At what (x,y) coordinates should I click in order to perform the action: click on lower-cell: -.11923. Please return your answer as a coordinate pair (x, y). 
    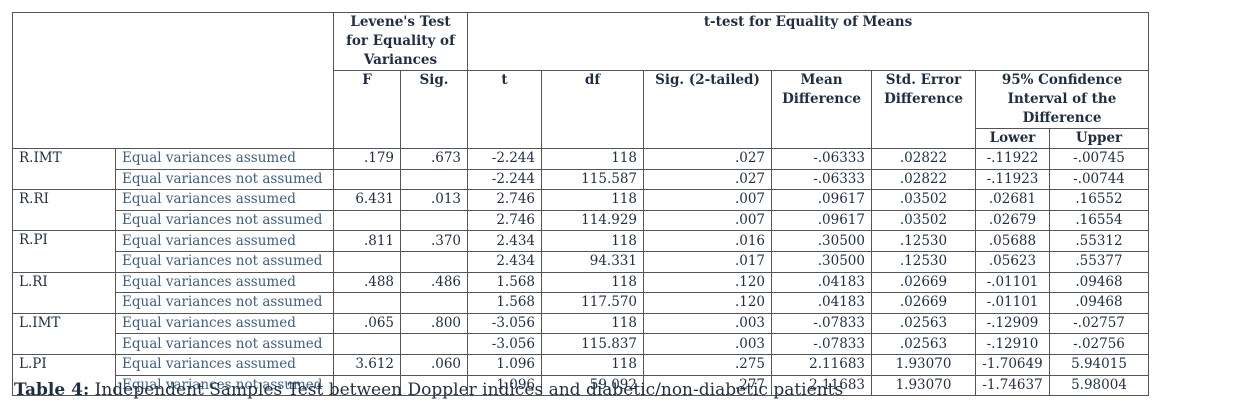
    Looking at the image, I should click on (1012, 179).